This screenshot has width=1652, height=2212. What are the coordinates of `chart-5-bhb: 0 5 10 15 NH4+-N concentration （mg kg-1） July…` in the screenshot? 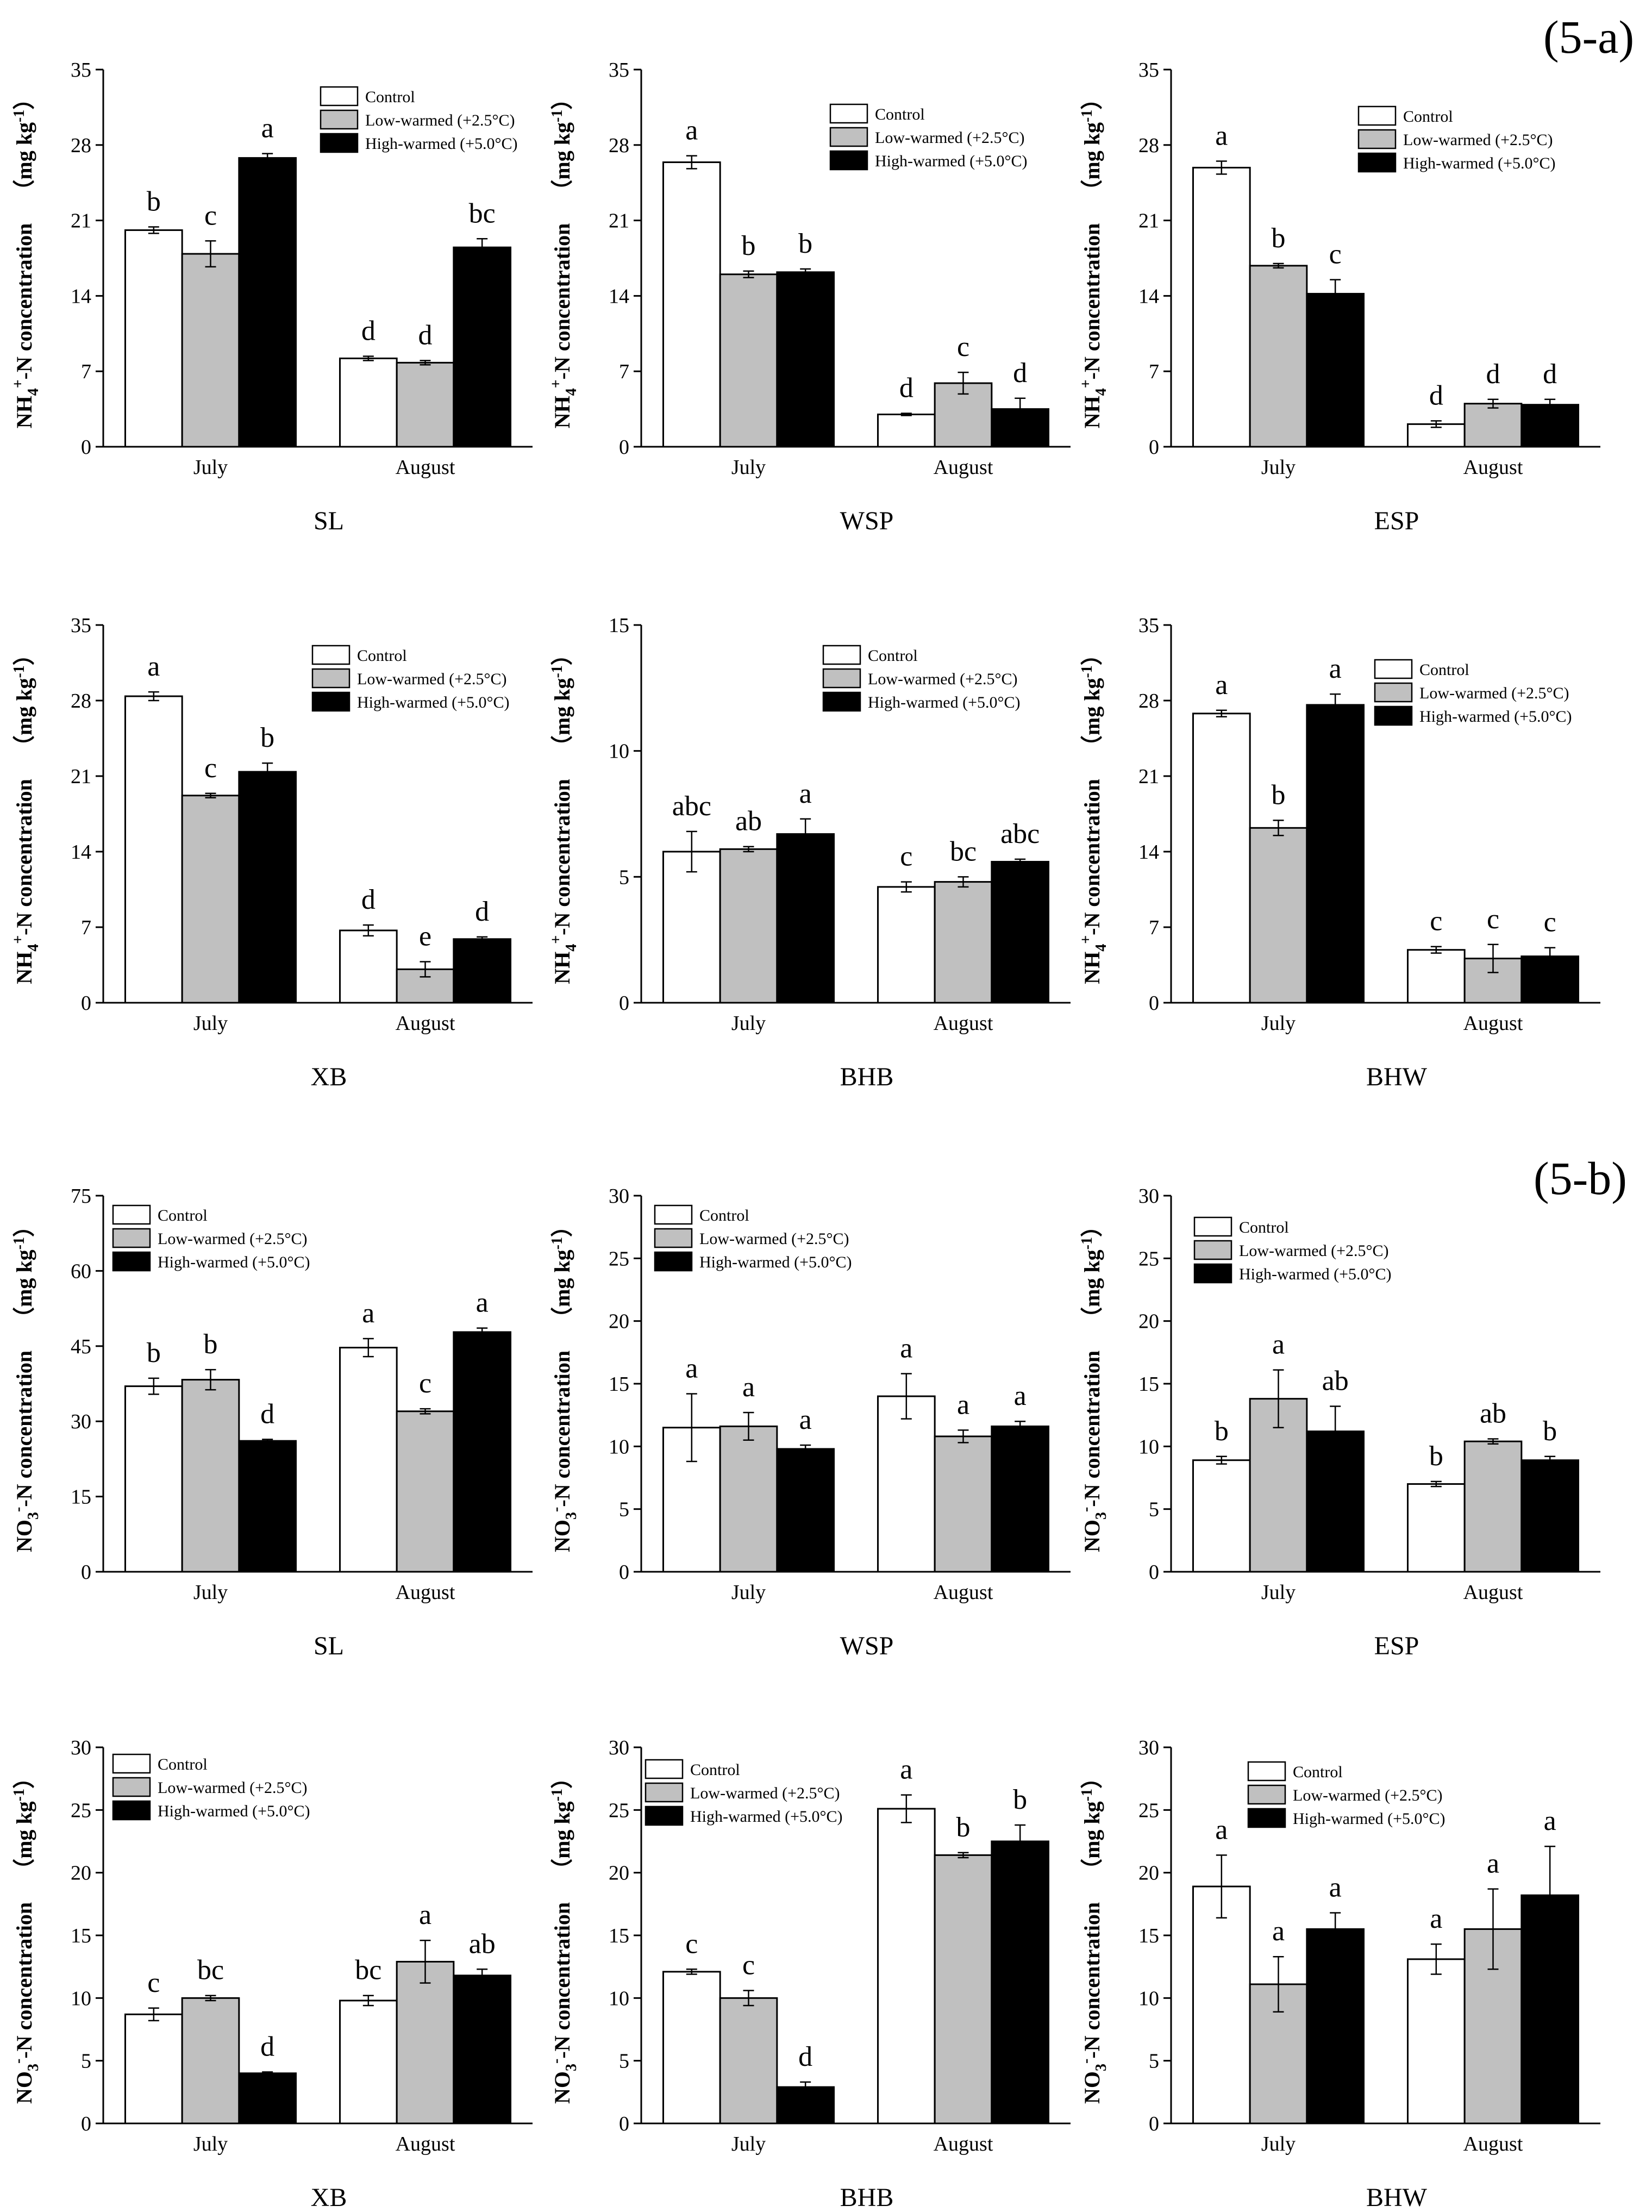 It's located at (809, 853).